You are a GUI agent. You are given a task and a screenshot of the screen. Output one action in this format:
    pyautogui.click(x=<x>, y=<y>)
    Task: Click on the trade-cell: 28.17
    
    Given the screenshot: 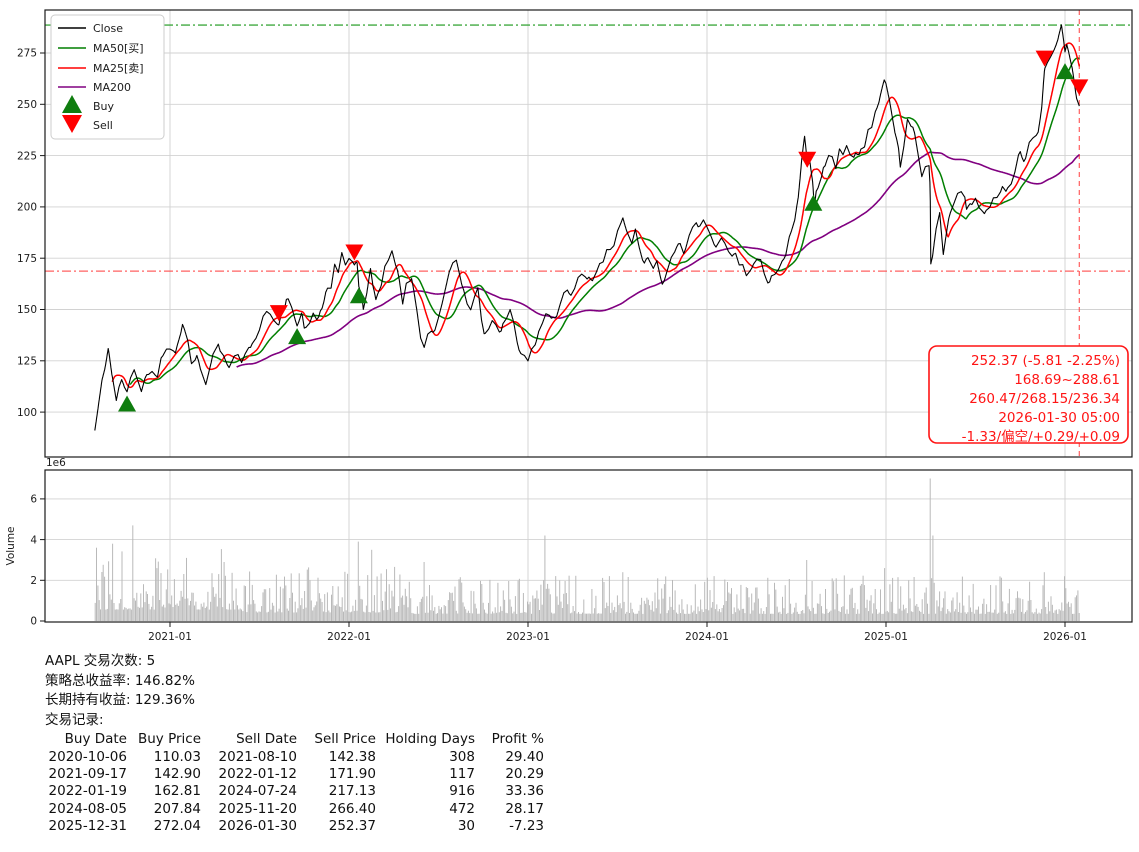 What is the action you would take?
    pyautogui.click(x=524, y=808)
    